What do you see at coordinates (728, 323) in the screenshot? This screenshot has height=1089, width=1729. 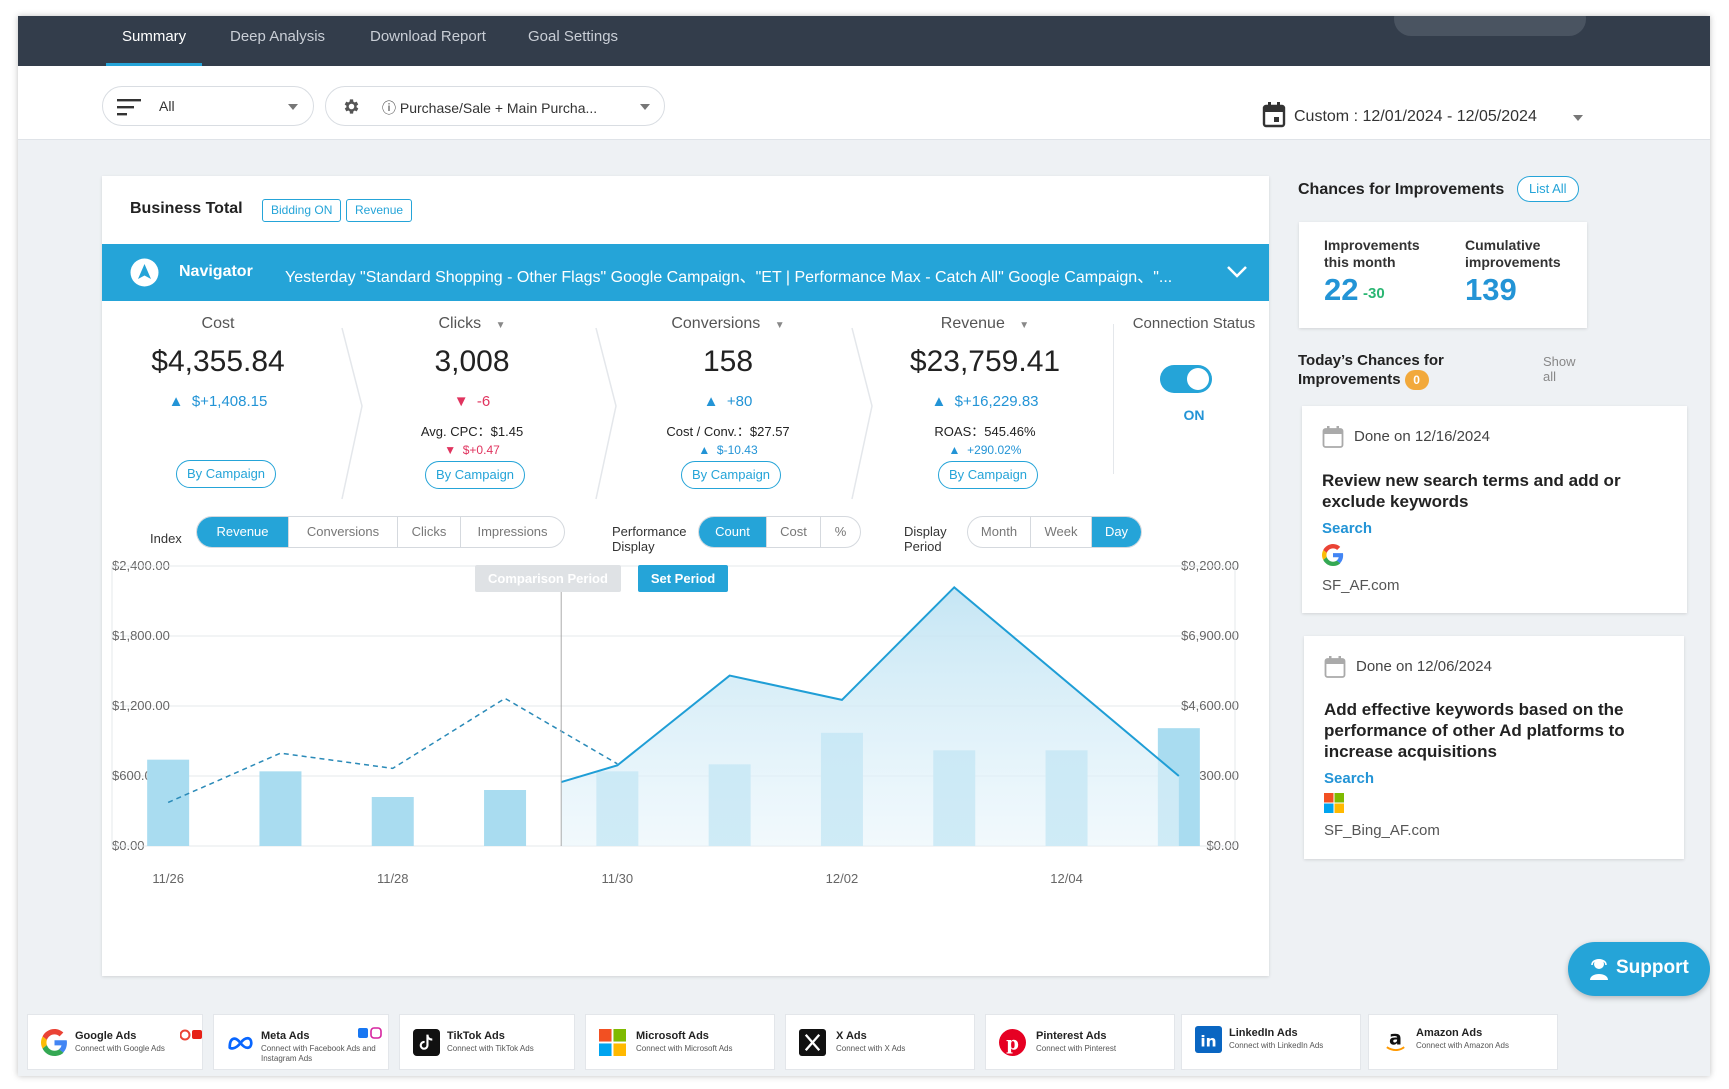 I see `metric-label: Conversions ▼` at bounding box center [728, 323].